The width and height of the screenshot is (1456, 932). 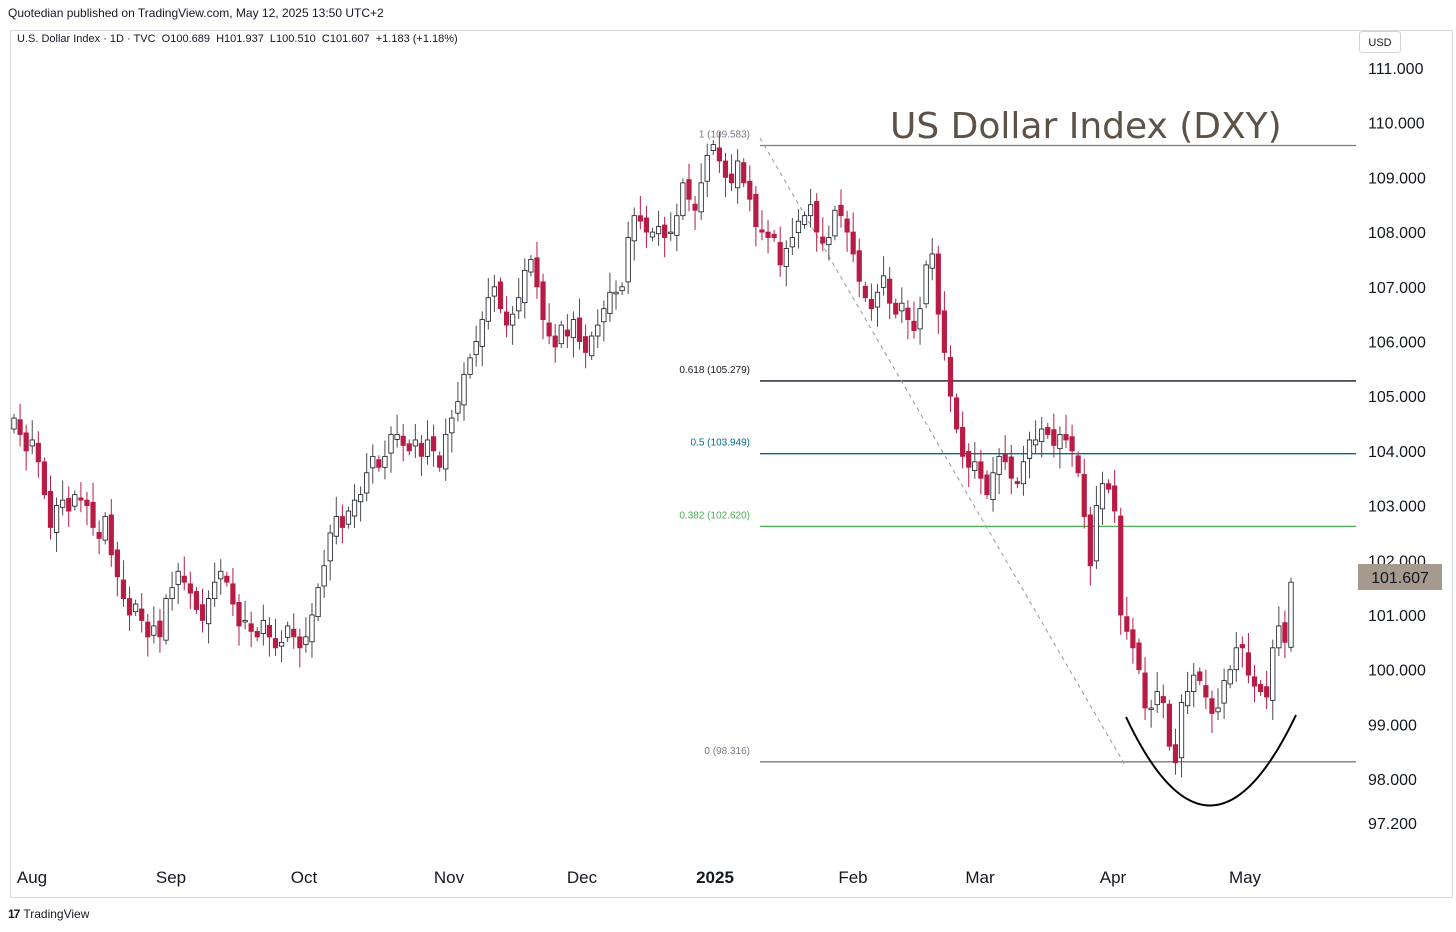 What do you see at coordinates (721, 443) in the screenshot?
I see `fib-level-label: 0.5 (103.949)` at bounding box center [721, 443].